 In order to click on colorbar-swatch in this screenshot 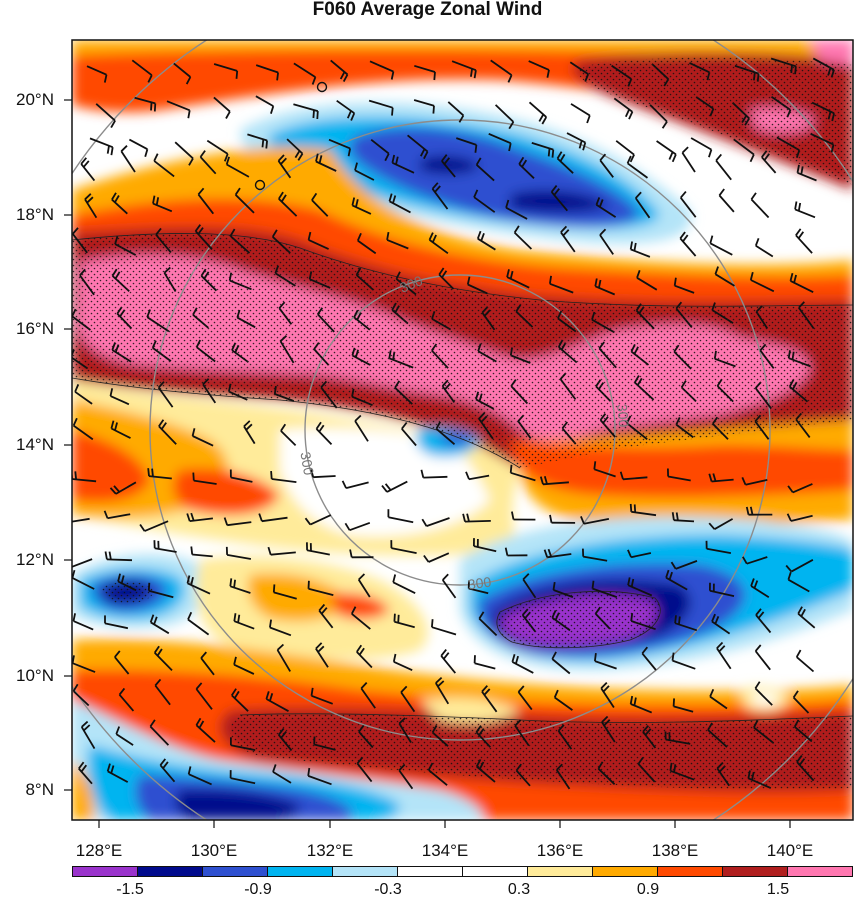, I will do `click(170, 871)`.